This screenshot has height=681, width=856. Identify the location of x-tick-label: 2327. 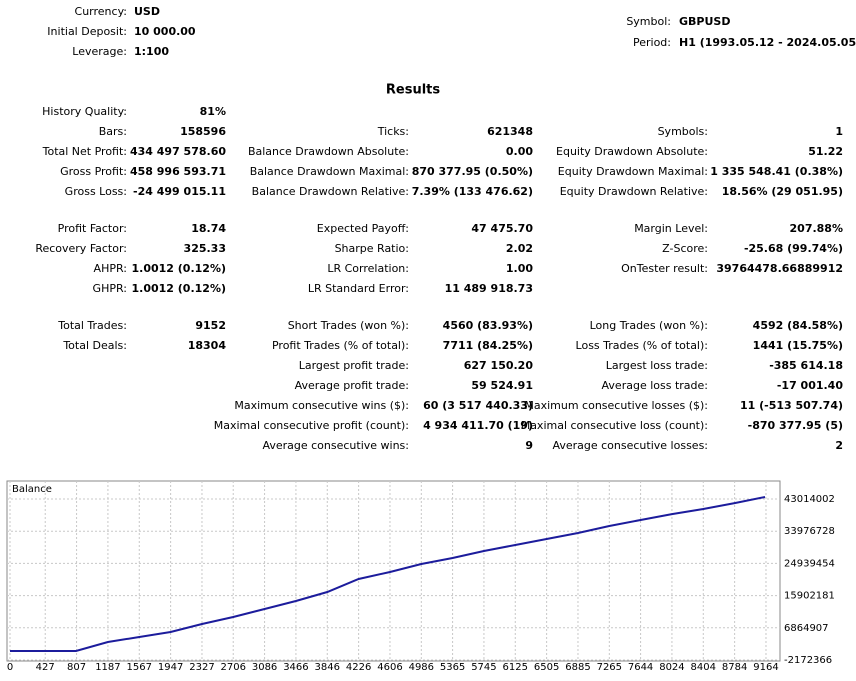
(201, 667).